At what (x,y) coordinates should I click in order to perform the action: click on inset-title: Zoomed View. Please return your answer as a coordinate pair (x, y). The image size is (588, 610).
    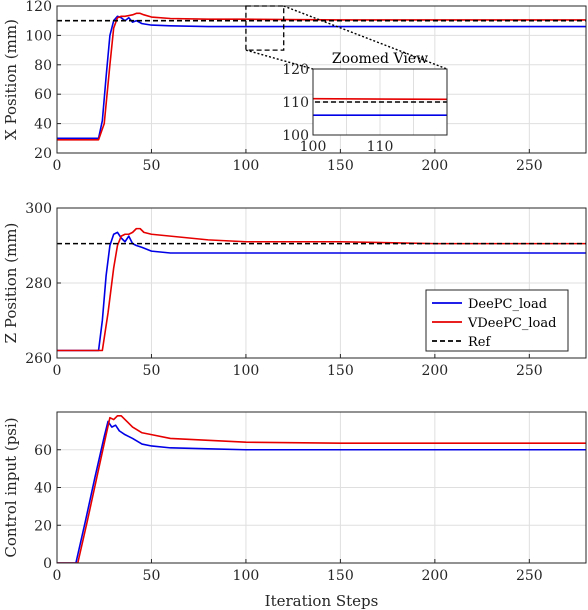
    Looking at the image, I should click on (380, 59).